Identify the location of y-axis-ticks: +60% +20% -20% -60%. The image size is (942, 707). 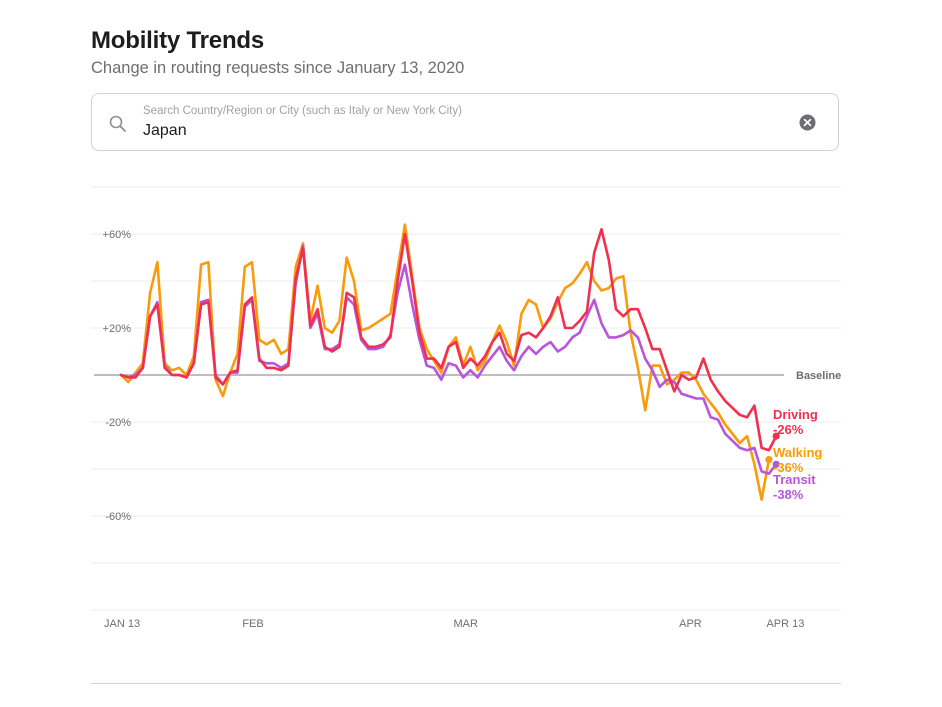
(117, 376).